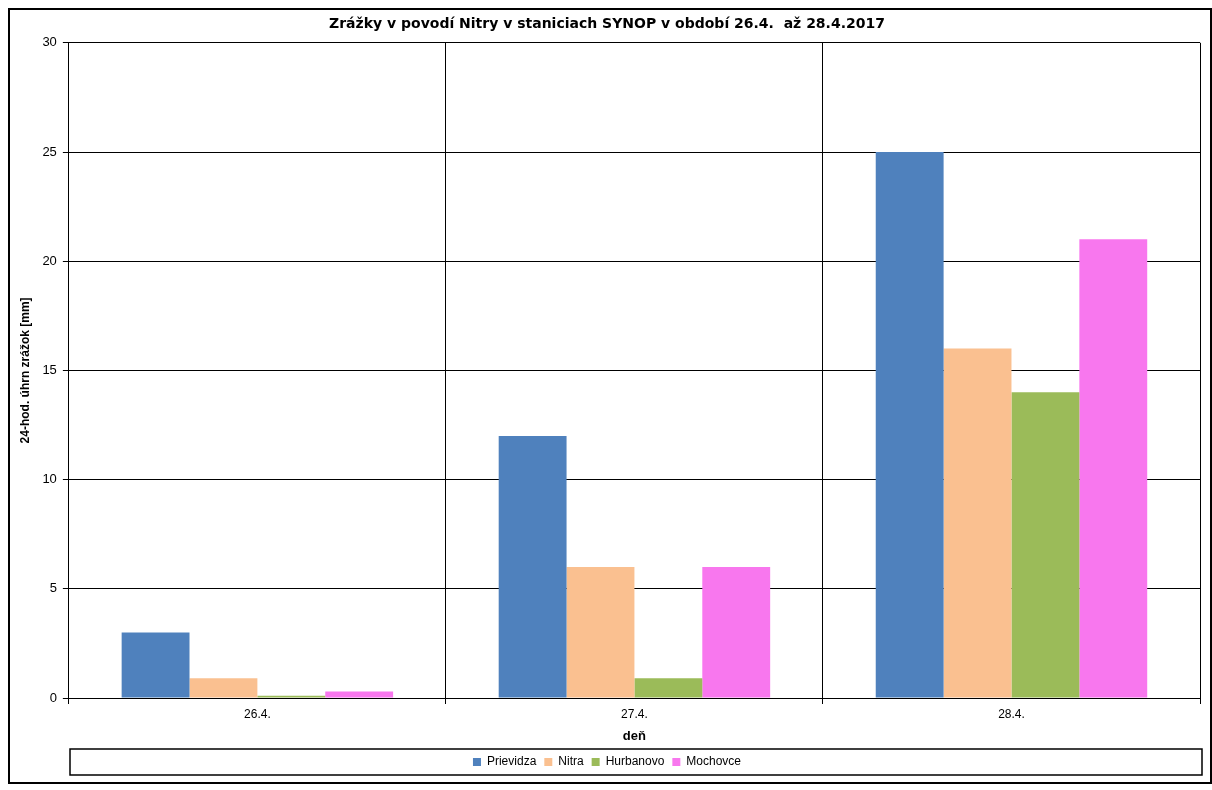 The height and width of the screenshot is (790, 1212). What do you see at coordinates (49, 151) in the screenshot?
I see `y-tick-label: 25` at bounding box center [49, 151].